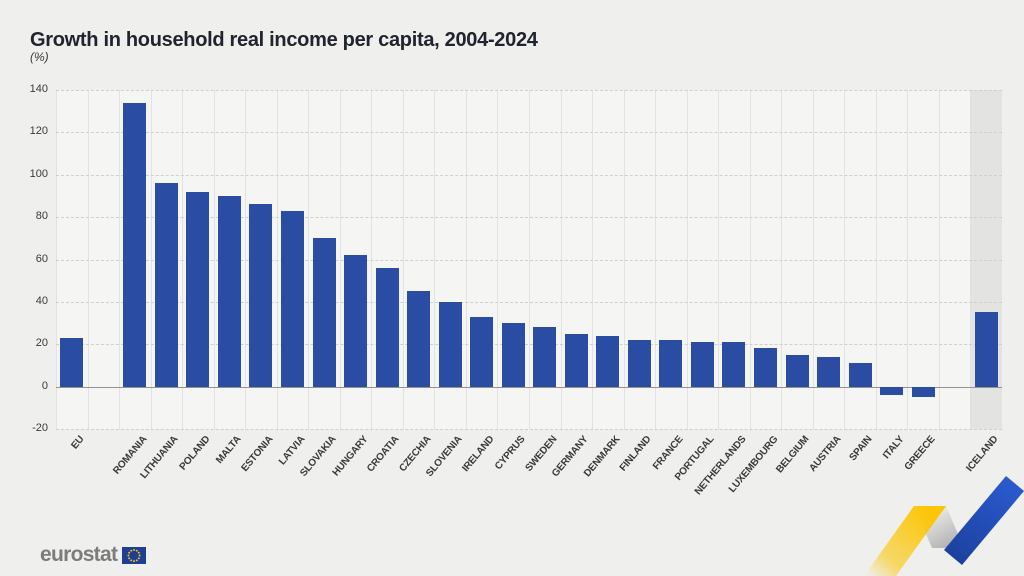 The image size is (1024, 576). I want to click on bar-spain, so click(860, 375).